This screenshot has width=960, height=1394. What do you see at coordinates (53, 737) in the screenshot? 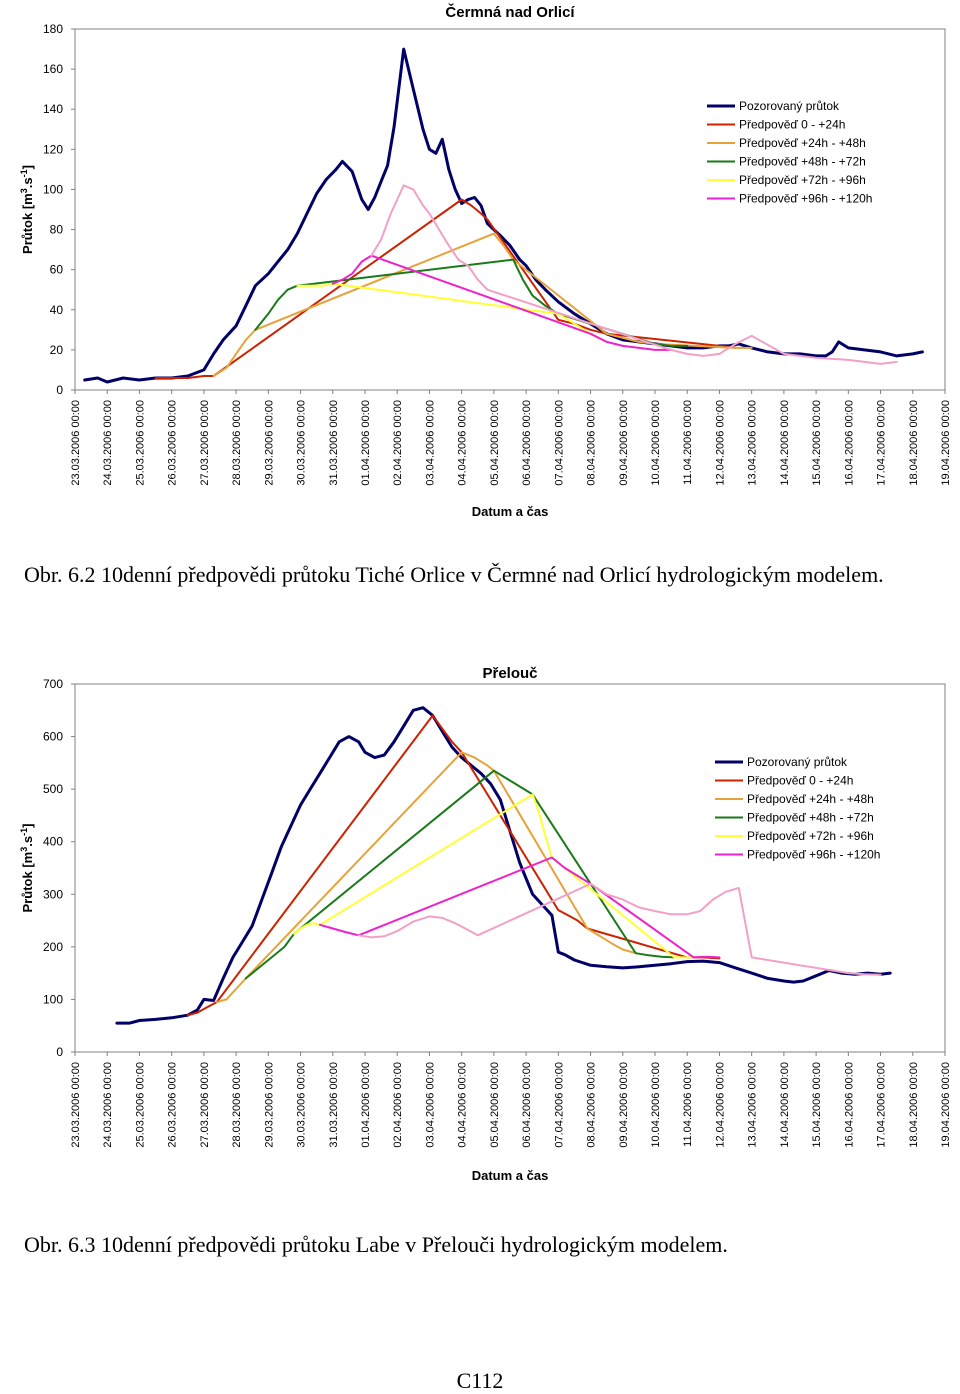
I see `y-tick-label: 600` at bounding box center [53, 737].